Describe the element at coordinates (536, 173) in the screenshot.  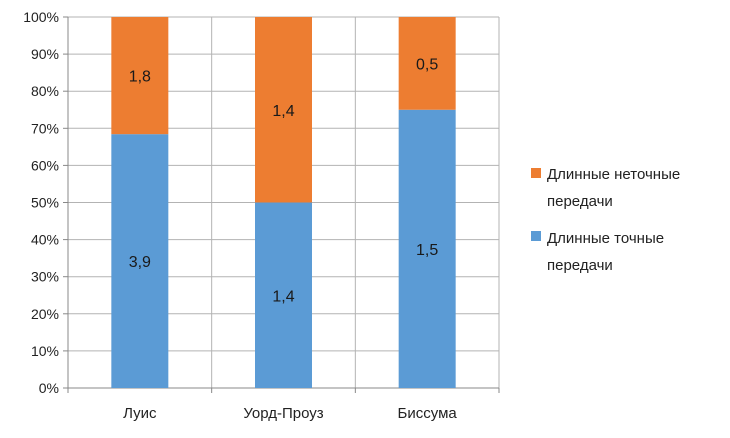
I see `legend-swatch-inaccurate` at that location.